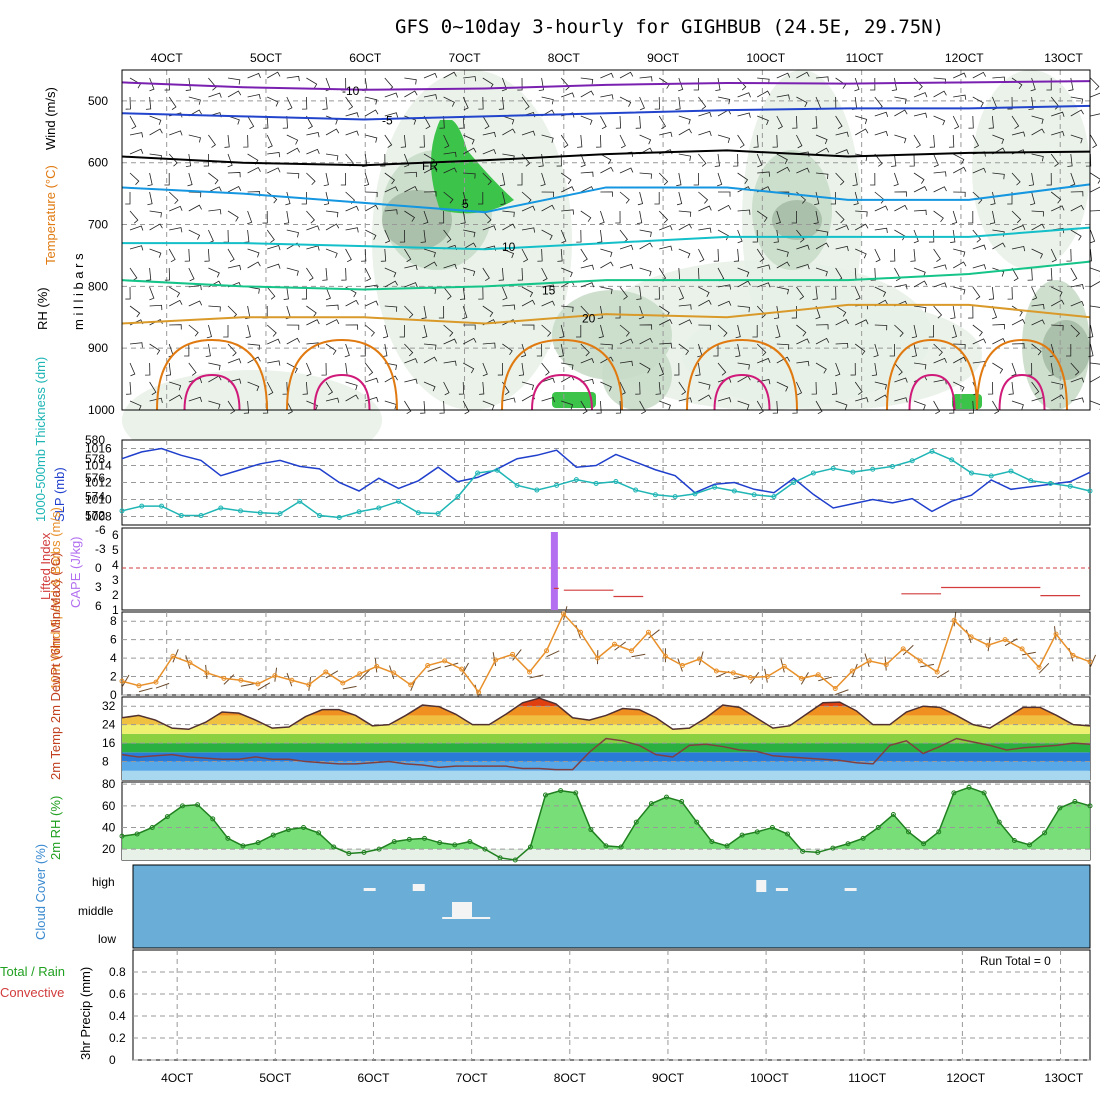  What do you see at coordinates (549, 290) in the screenshot?
I see `isotherm-label: 15` at bounding box center [549, 290].